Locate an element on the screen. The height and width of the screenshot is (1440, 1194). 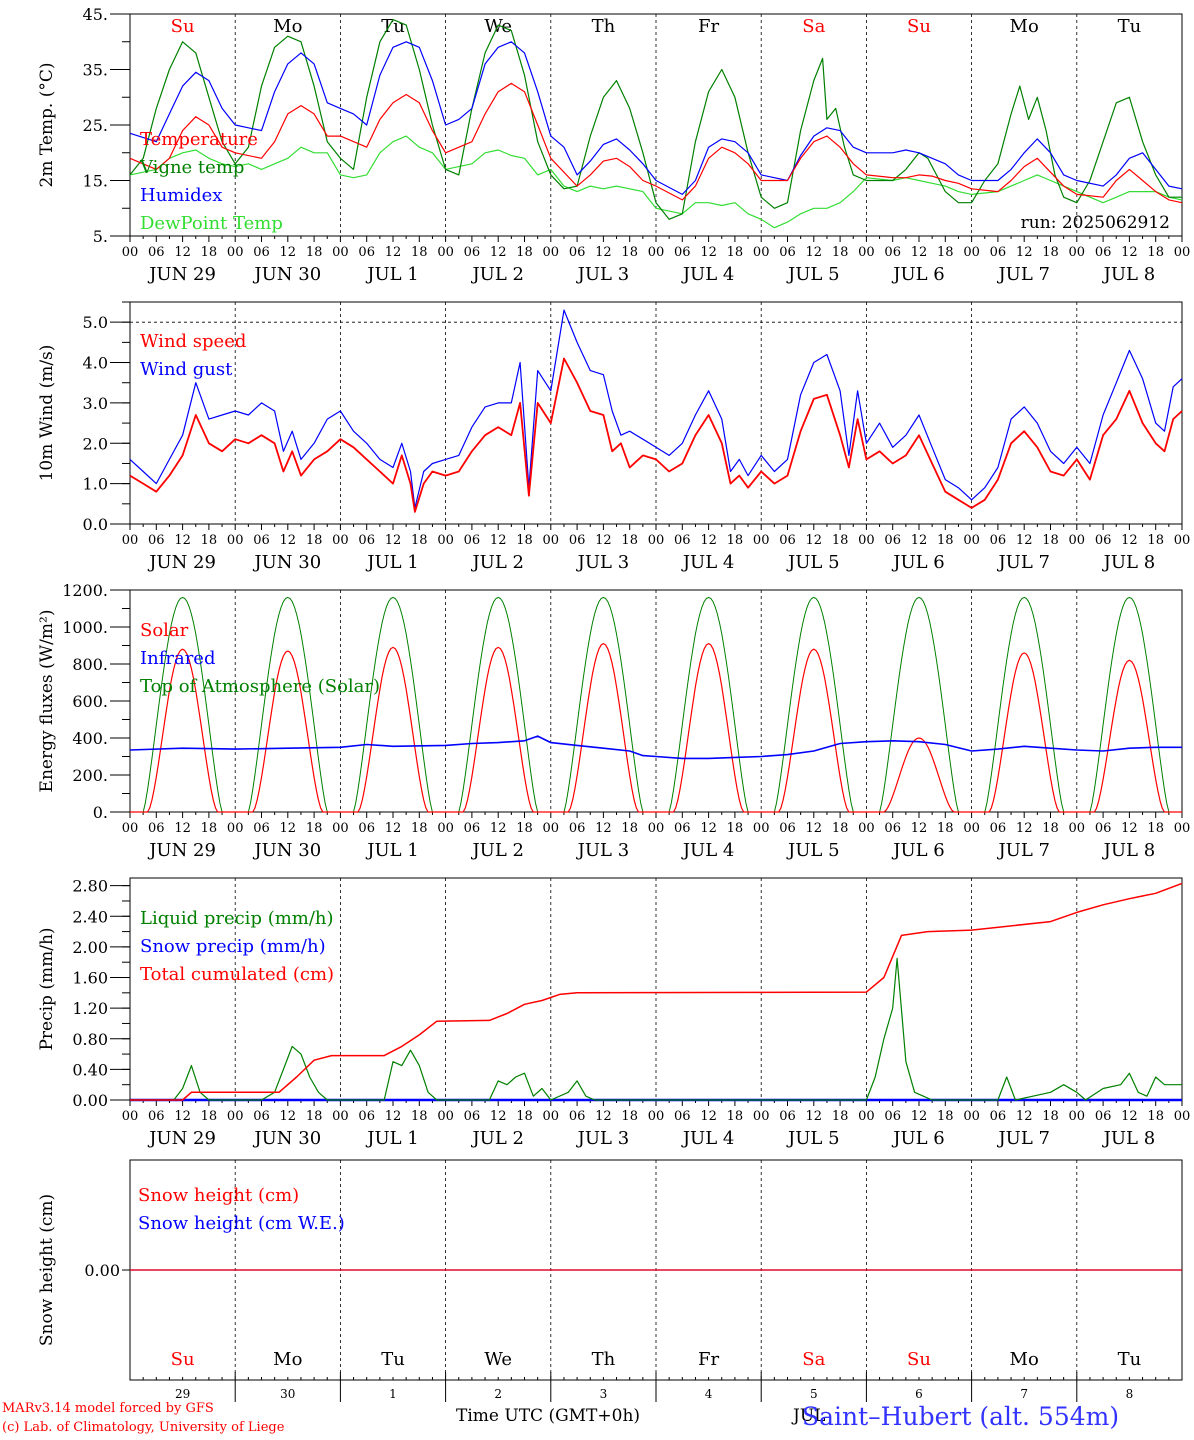
y-tick-label: 3.0 is located at coordinates (95, 403).